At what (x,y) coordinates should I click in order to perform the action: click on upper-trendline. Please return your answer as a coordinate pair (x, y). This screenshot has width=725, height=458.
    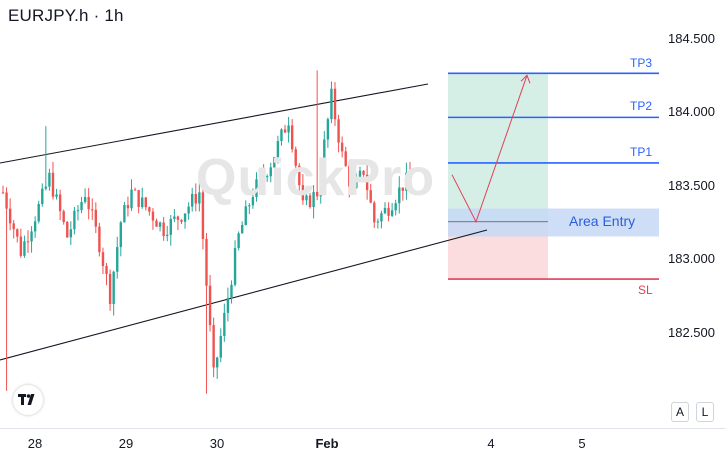
    Looking at the image, I should click on (214, 123).